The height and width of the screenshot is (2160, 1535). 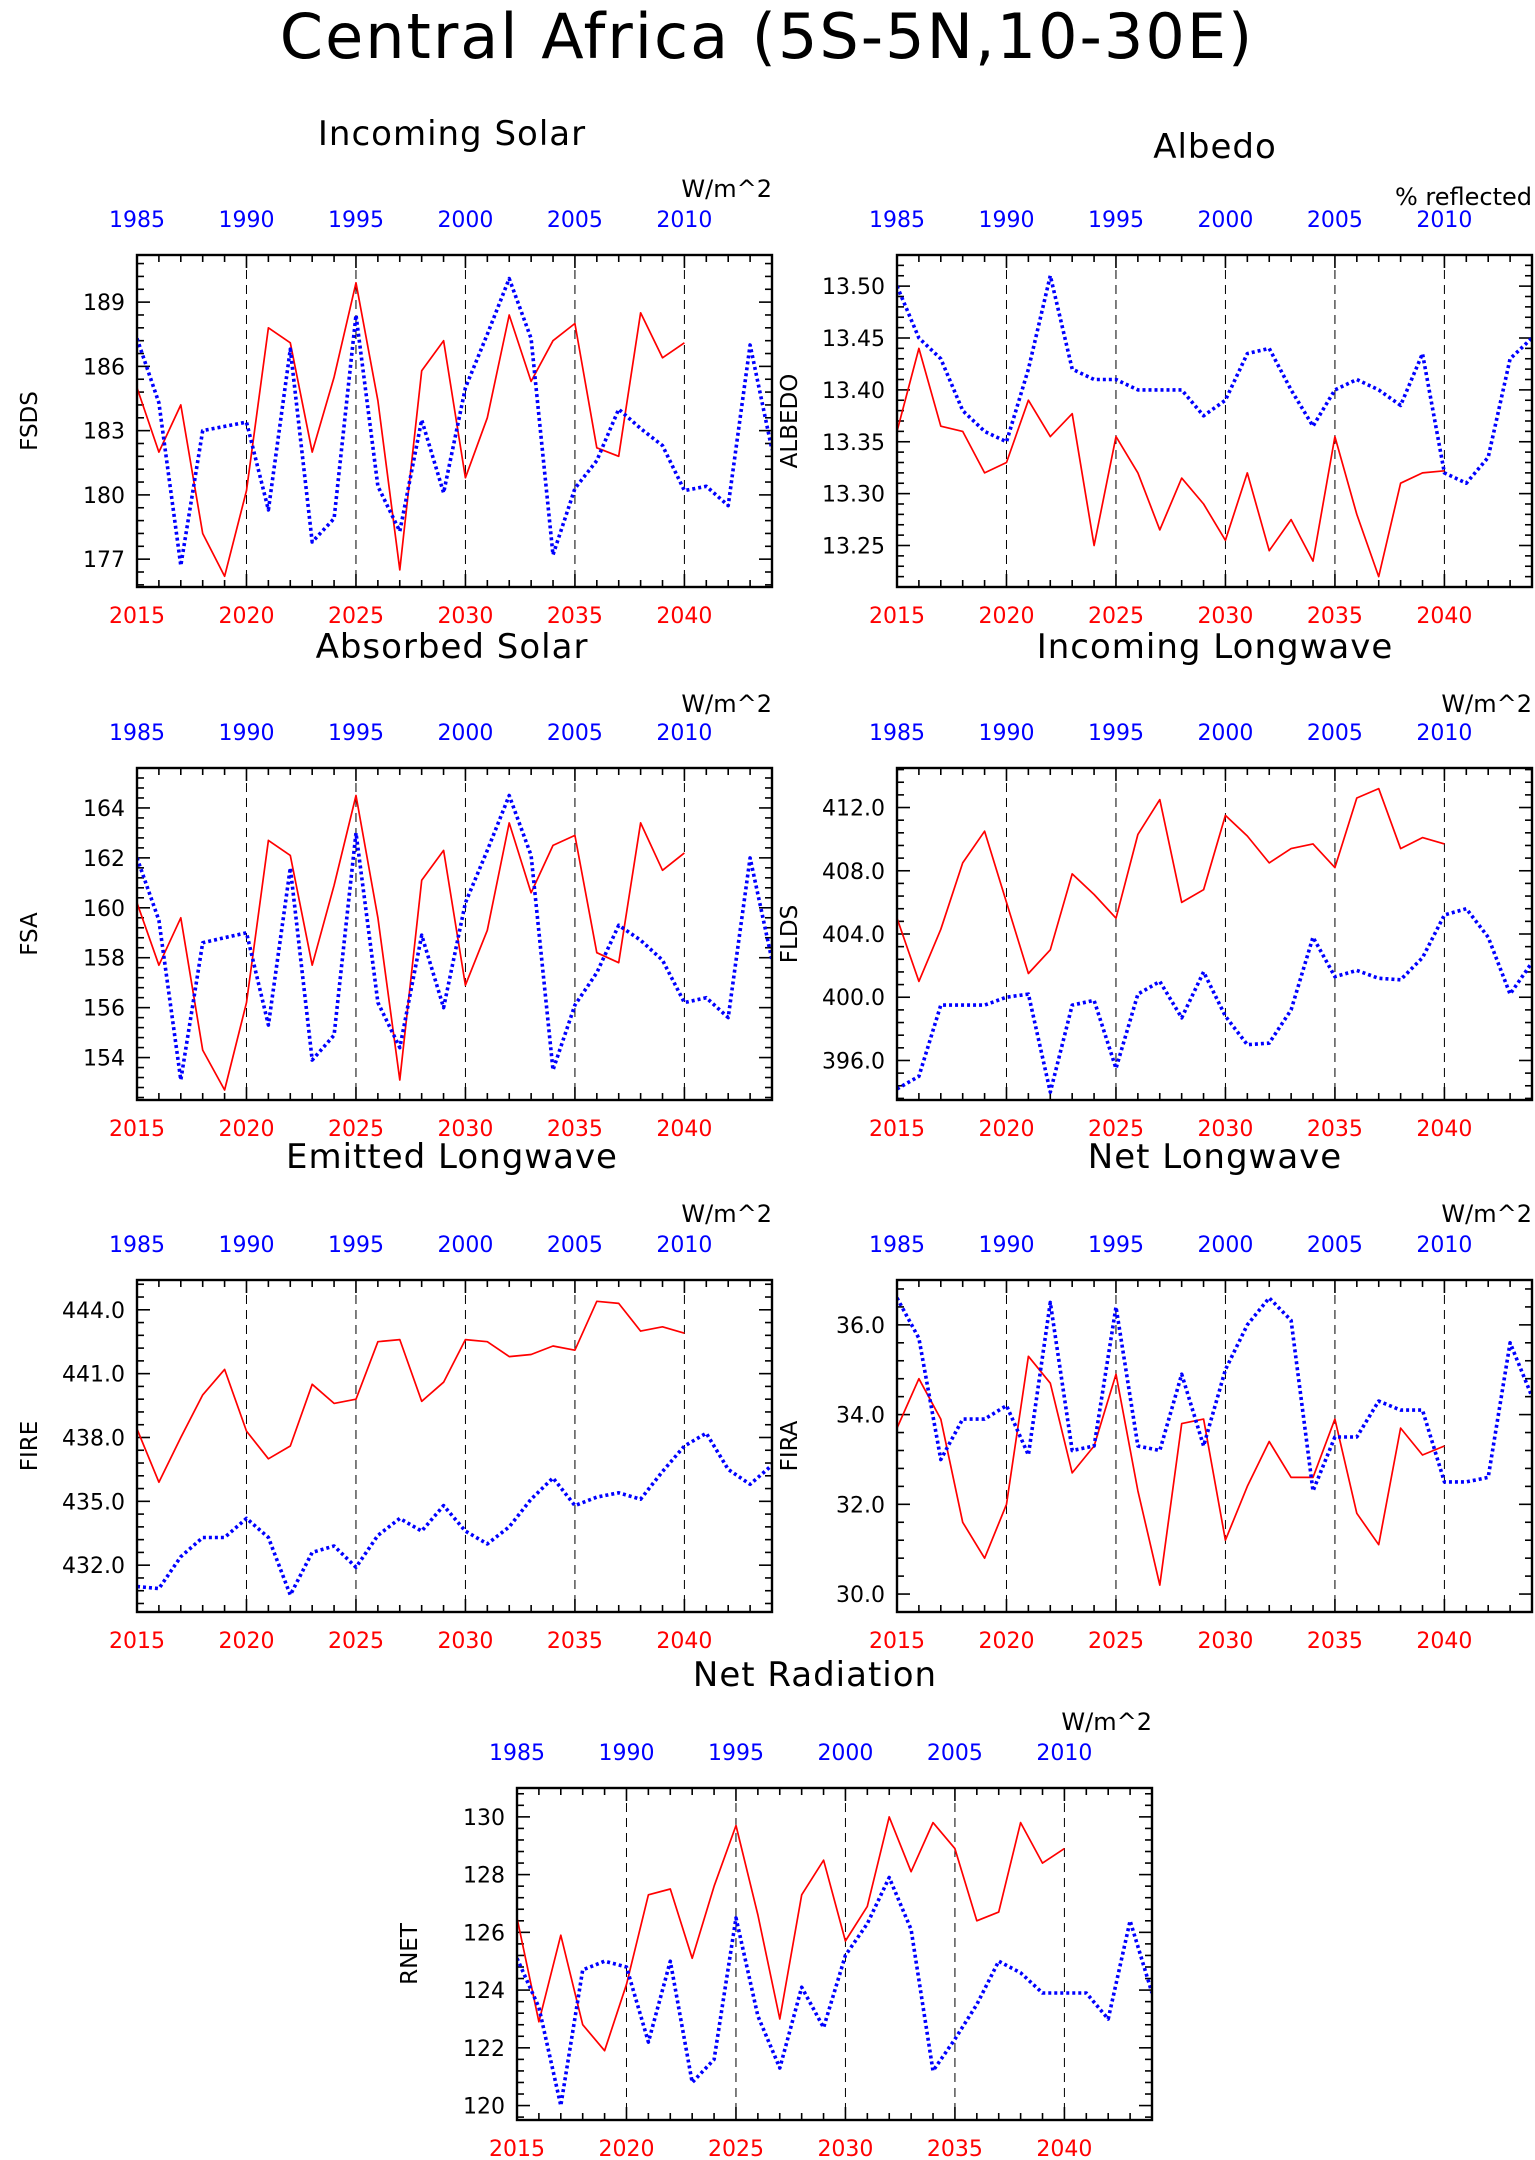 What do you see at coordinates (853, 935) in the screenshot?
I see `y-tick-label: 404.0` at bounding box center [853, 935].